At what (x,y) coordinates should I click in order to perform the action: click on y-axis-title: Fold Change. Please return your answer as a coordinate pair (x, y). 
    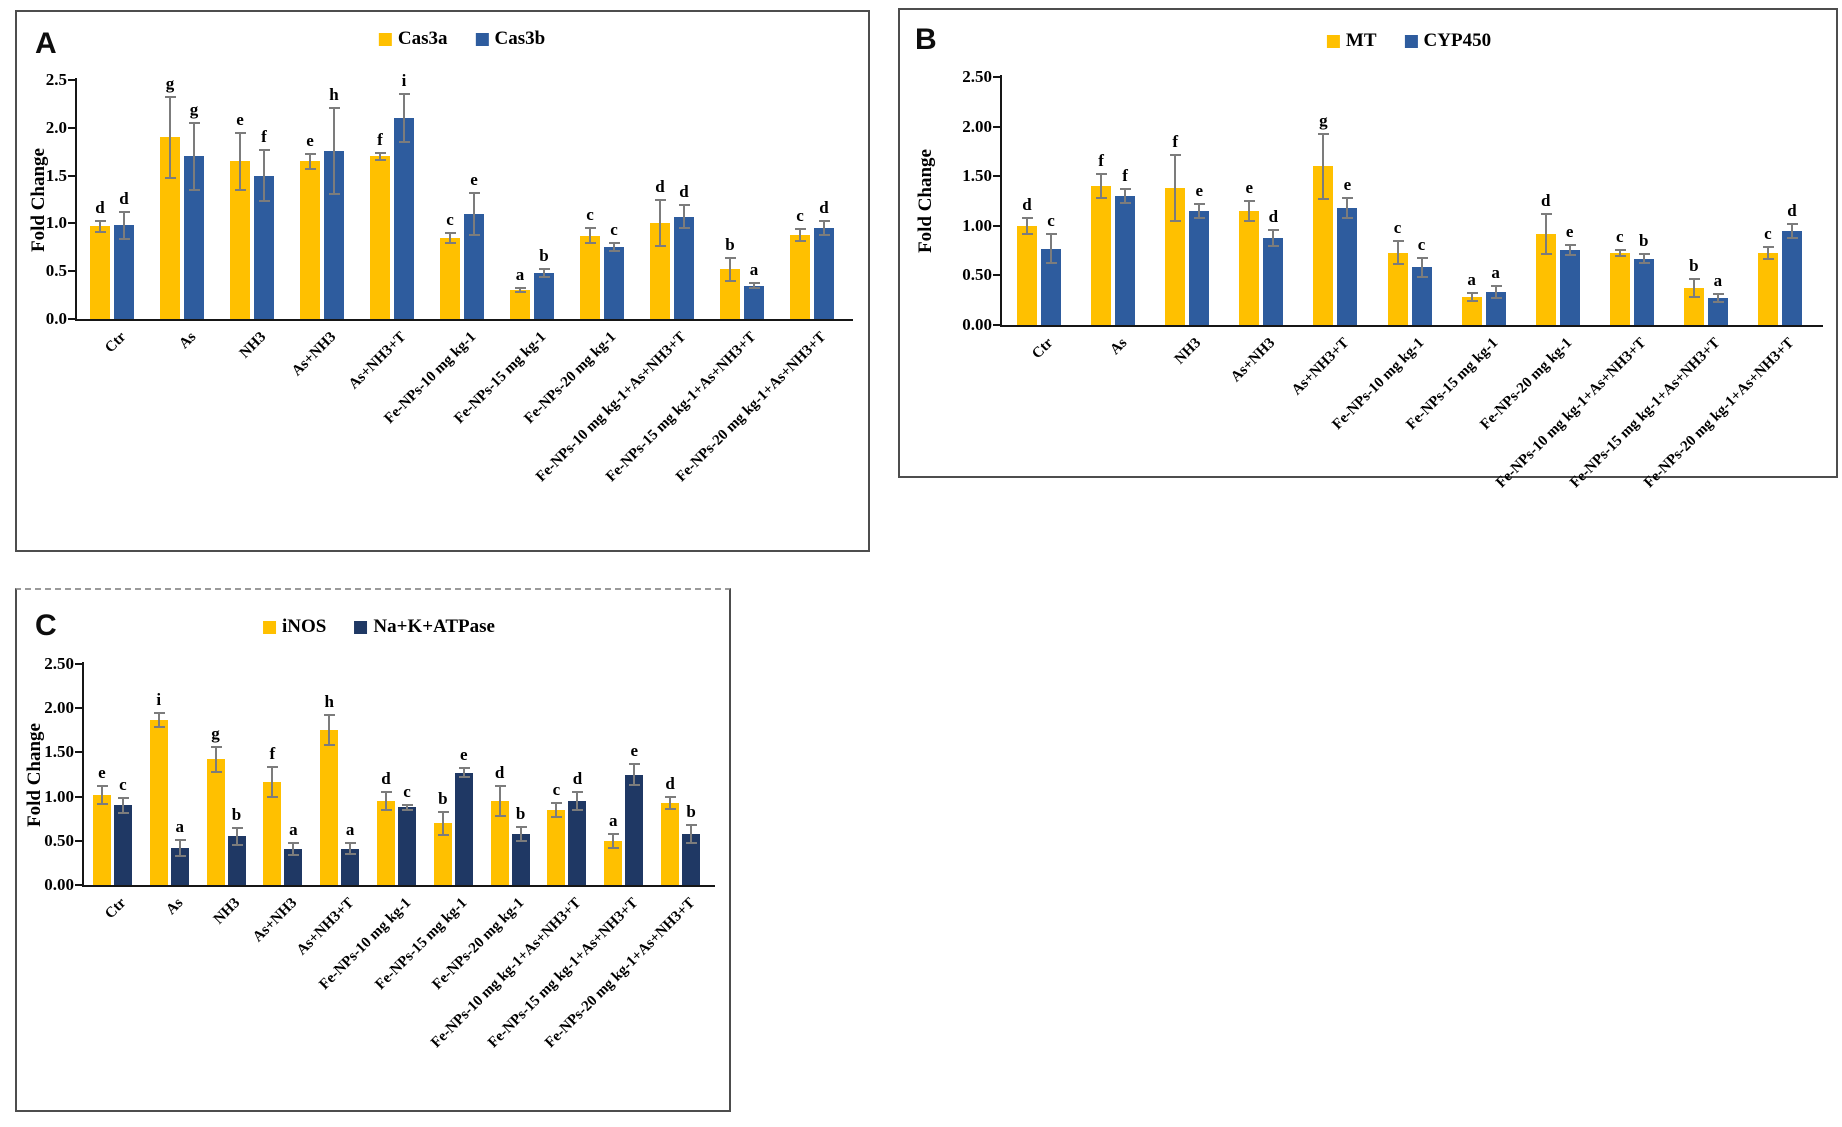
    Looking at the image, I should click on (925, 201).